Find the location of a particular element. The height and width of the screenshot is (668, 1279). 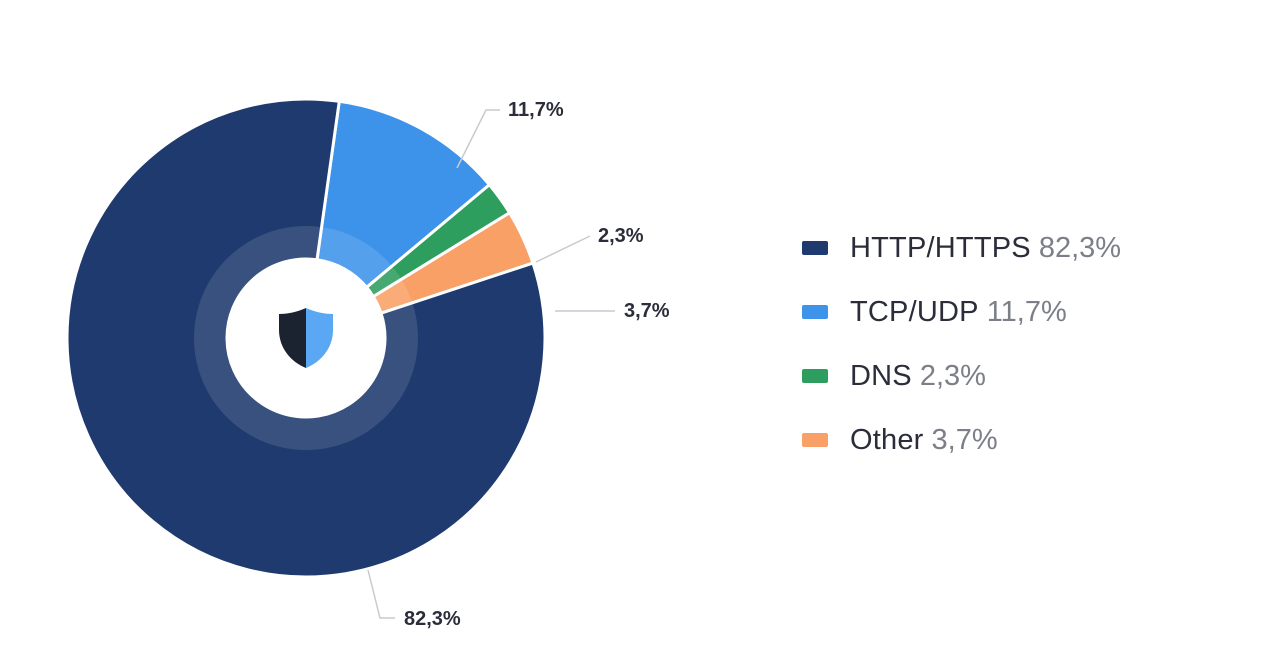

data-label-tcp-udp: 11,7% is located at coordinates (536, 110).